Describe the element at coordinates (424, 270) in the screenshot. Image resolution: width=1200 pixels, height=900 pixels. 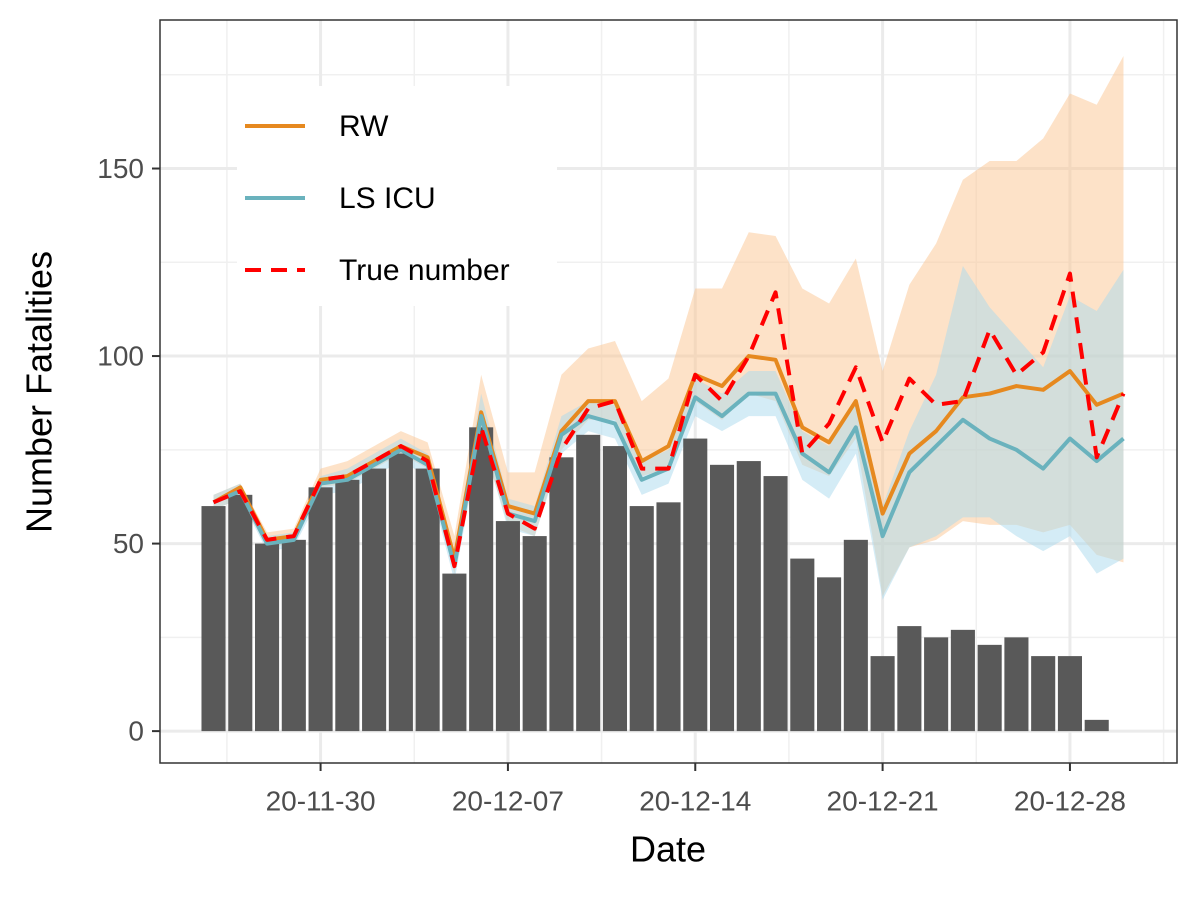
I see `legend-label: True number` at that location.